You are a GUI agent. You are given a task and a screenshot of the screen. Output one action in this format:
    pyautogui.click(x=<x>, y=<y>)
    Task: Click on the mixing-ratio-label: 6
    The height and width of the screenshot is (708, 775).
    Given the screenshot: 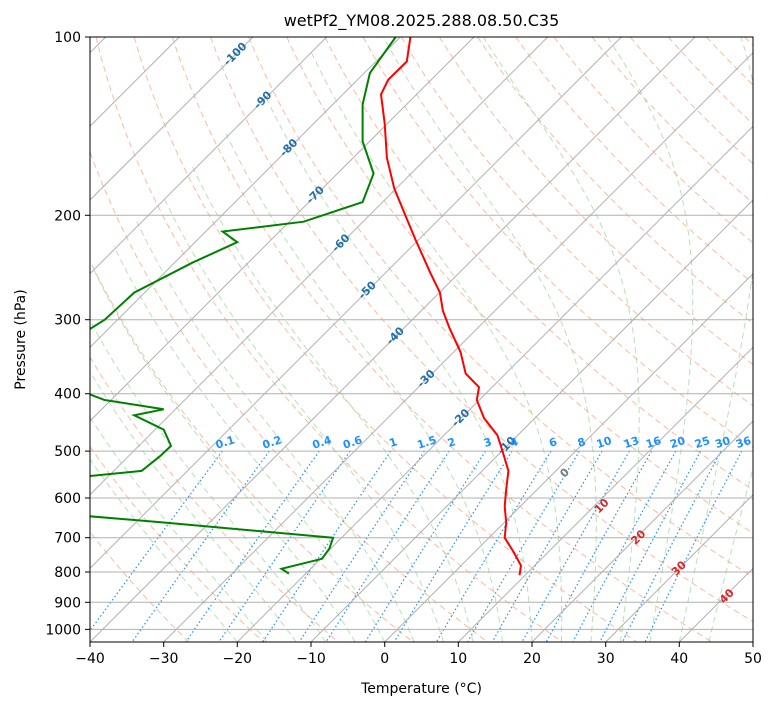 What is the action you would take?
    pyautogui.click(x=553, y=442)
    